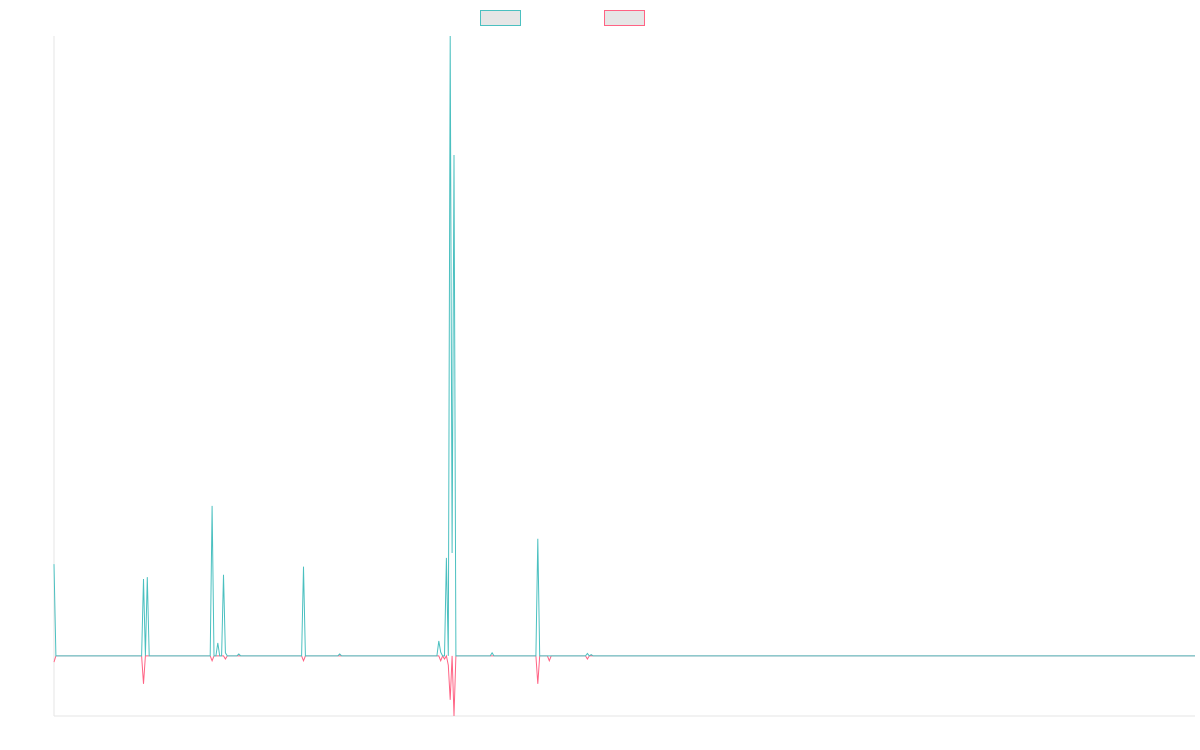 The height and width of the screenshot is (750, 1200). I want to click on legend, so click(562, 18).